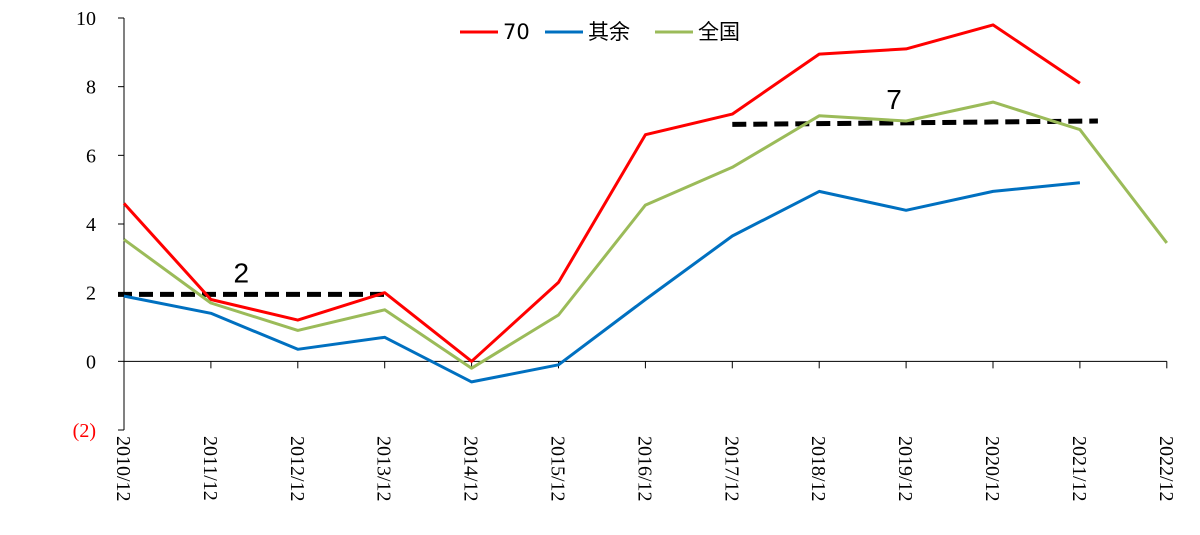 The height and width of the screenshot is (535, 1200). What do you see at coordinates (91, 225) in the screenshot?
I see `y-tick-label: 4` at bounding box center [91, 225].